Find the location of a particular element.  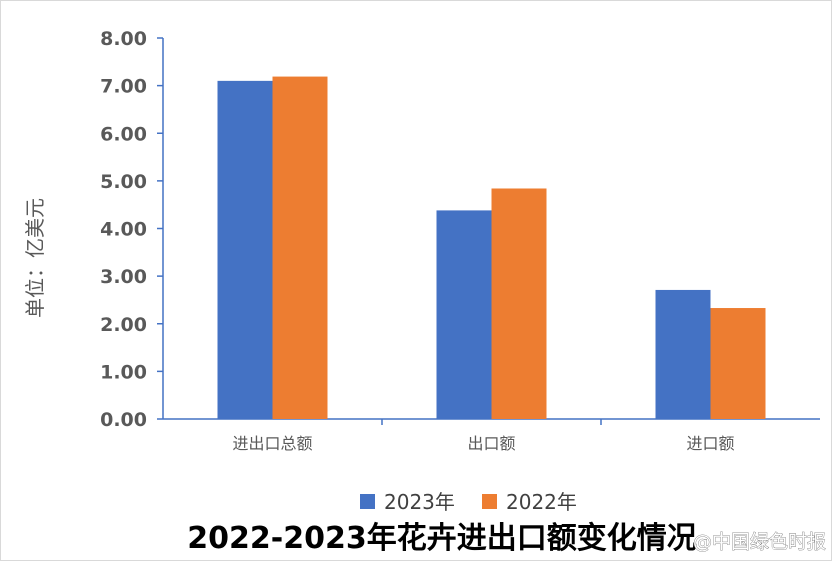

y-tick-label: 6.00 is located at coordinates (123, 134).